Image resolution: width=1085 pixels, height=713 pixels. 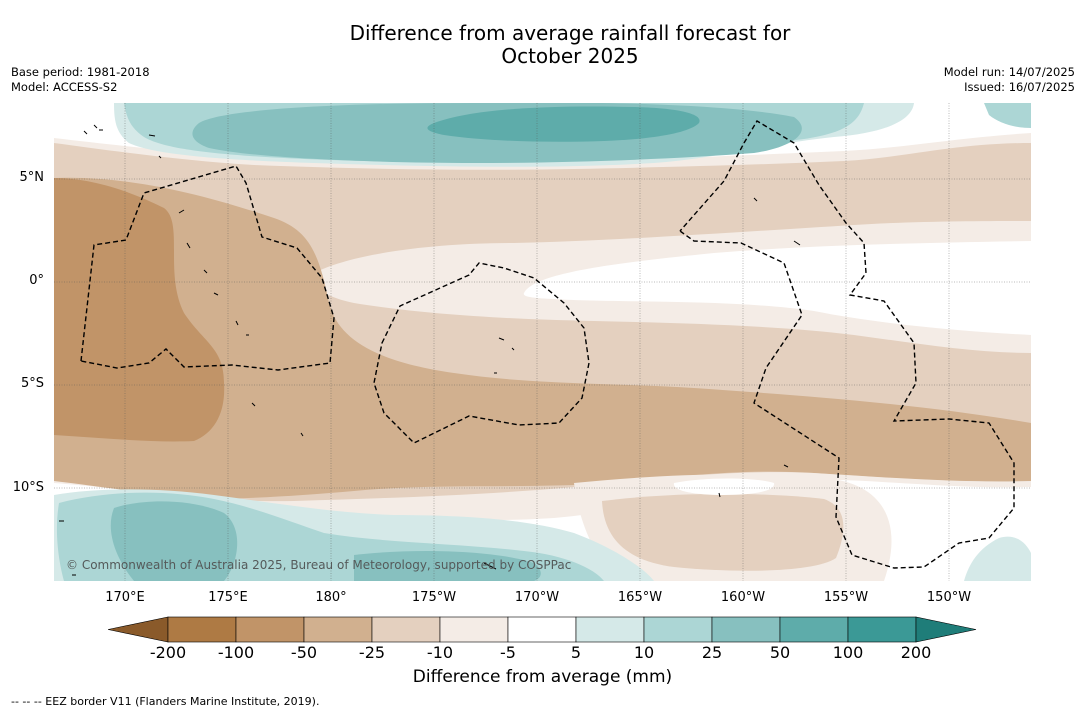 I want to click on meta-left: Base period: 1981-2018 Model: ACCESS-S2, so click(x=80, y=80).